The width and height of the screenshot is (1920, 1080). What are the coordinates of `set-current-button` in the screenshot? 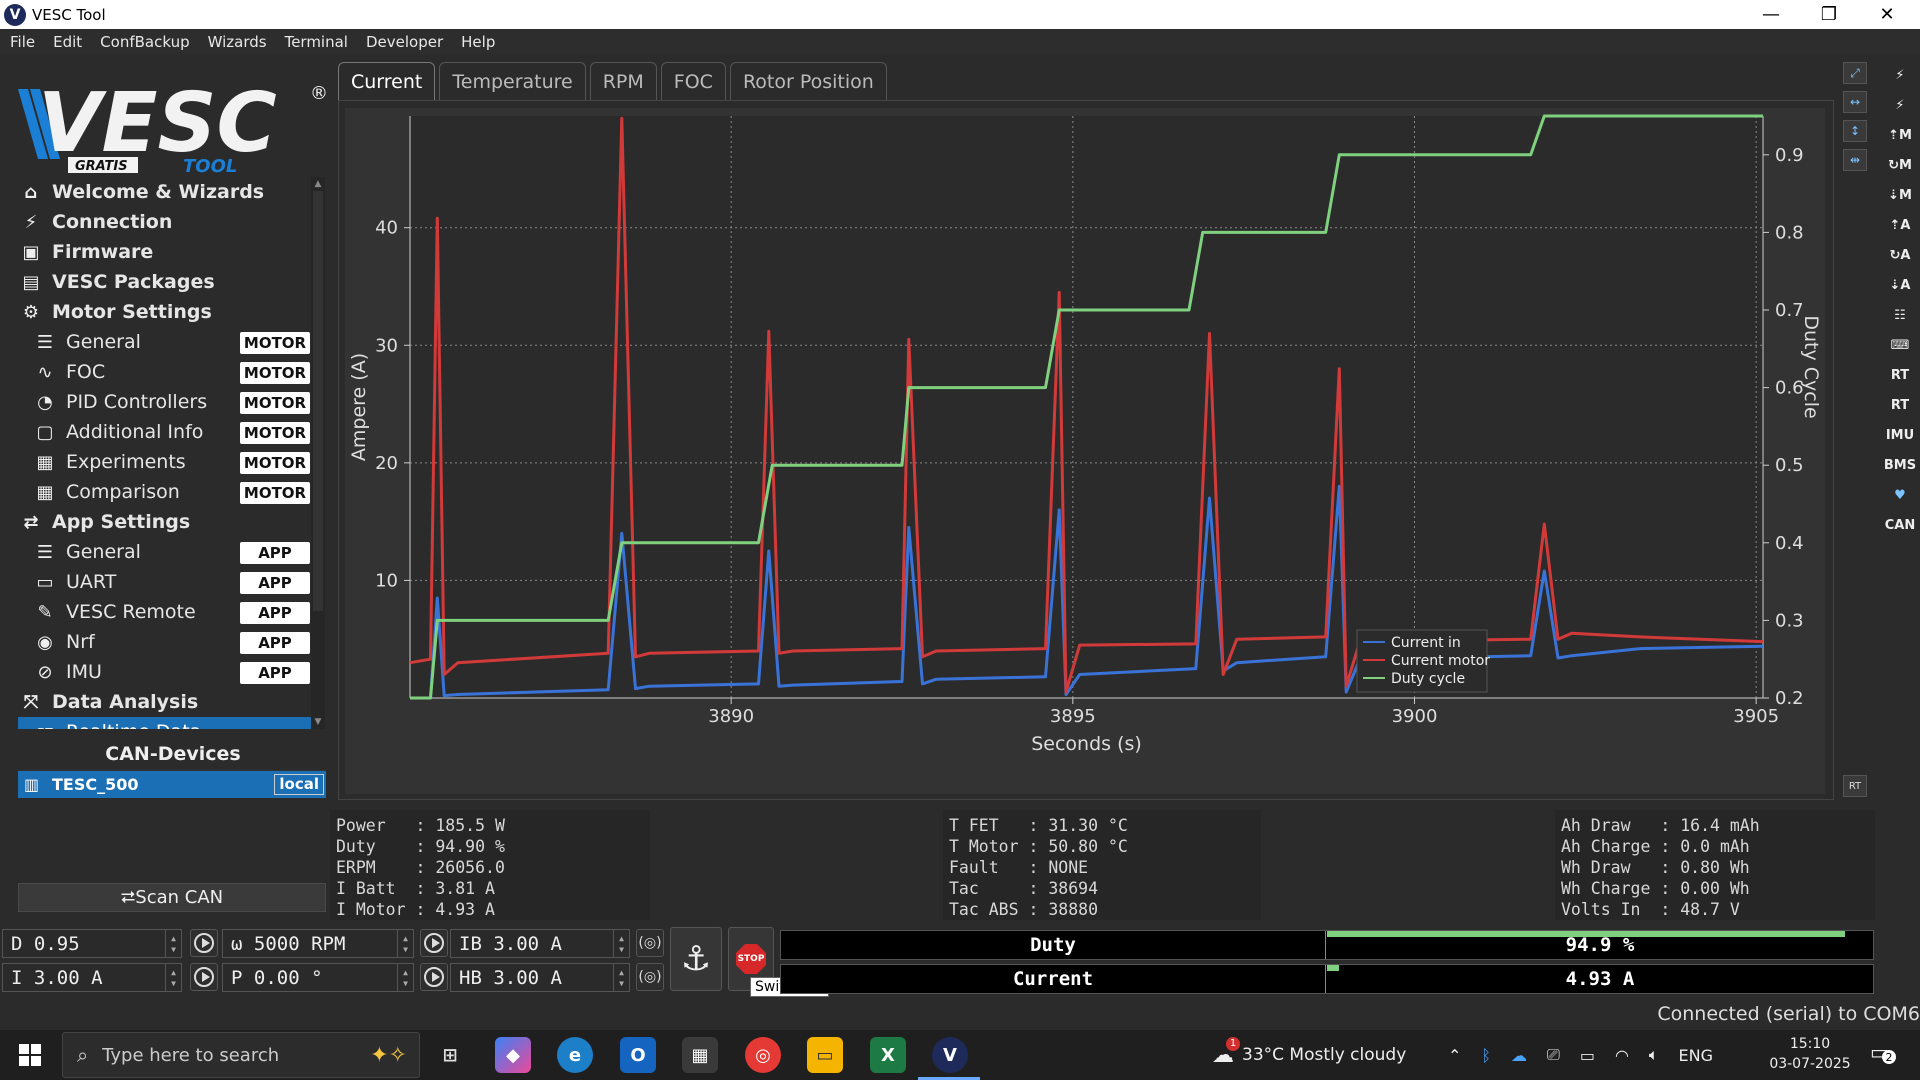 It's located at (204, 977).